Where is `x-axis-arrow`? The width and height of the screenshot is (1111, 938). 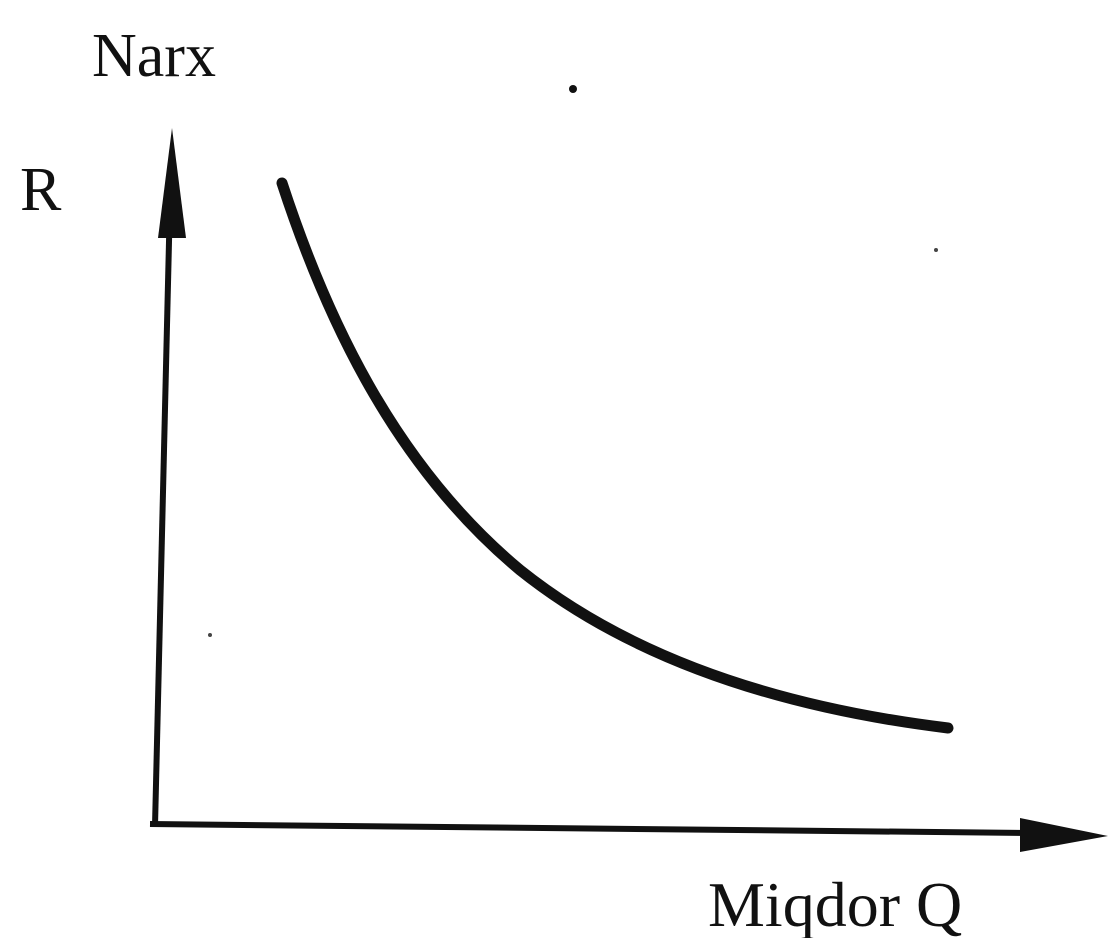
x-axis-arrow is located at coordinates (1064, 835).